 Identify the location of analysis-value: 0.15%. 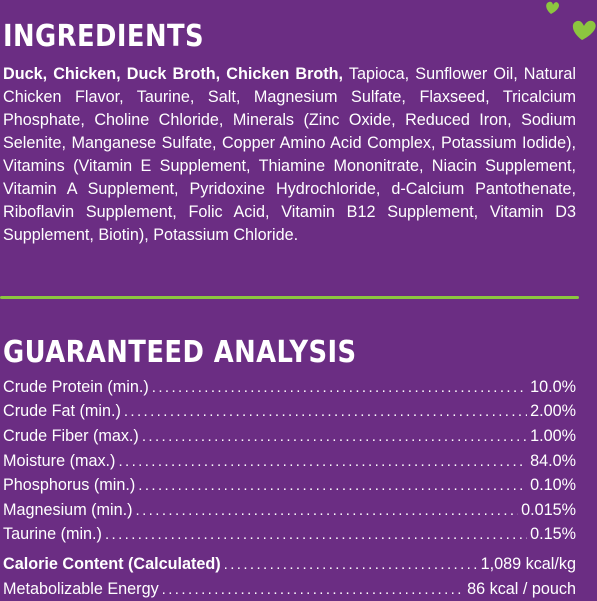
(553, 534).